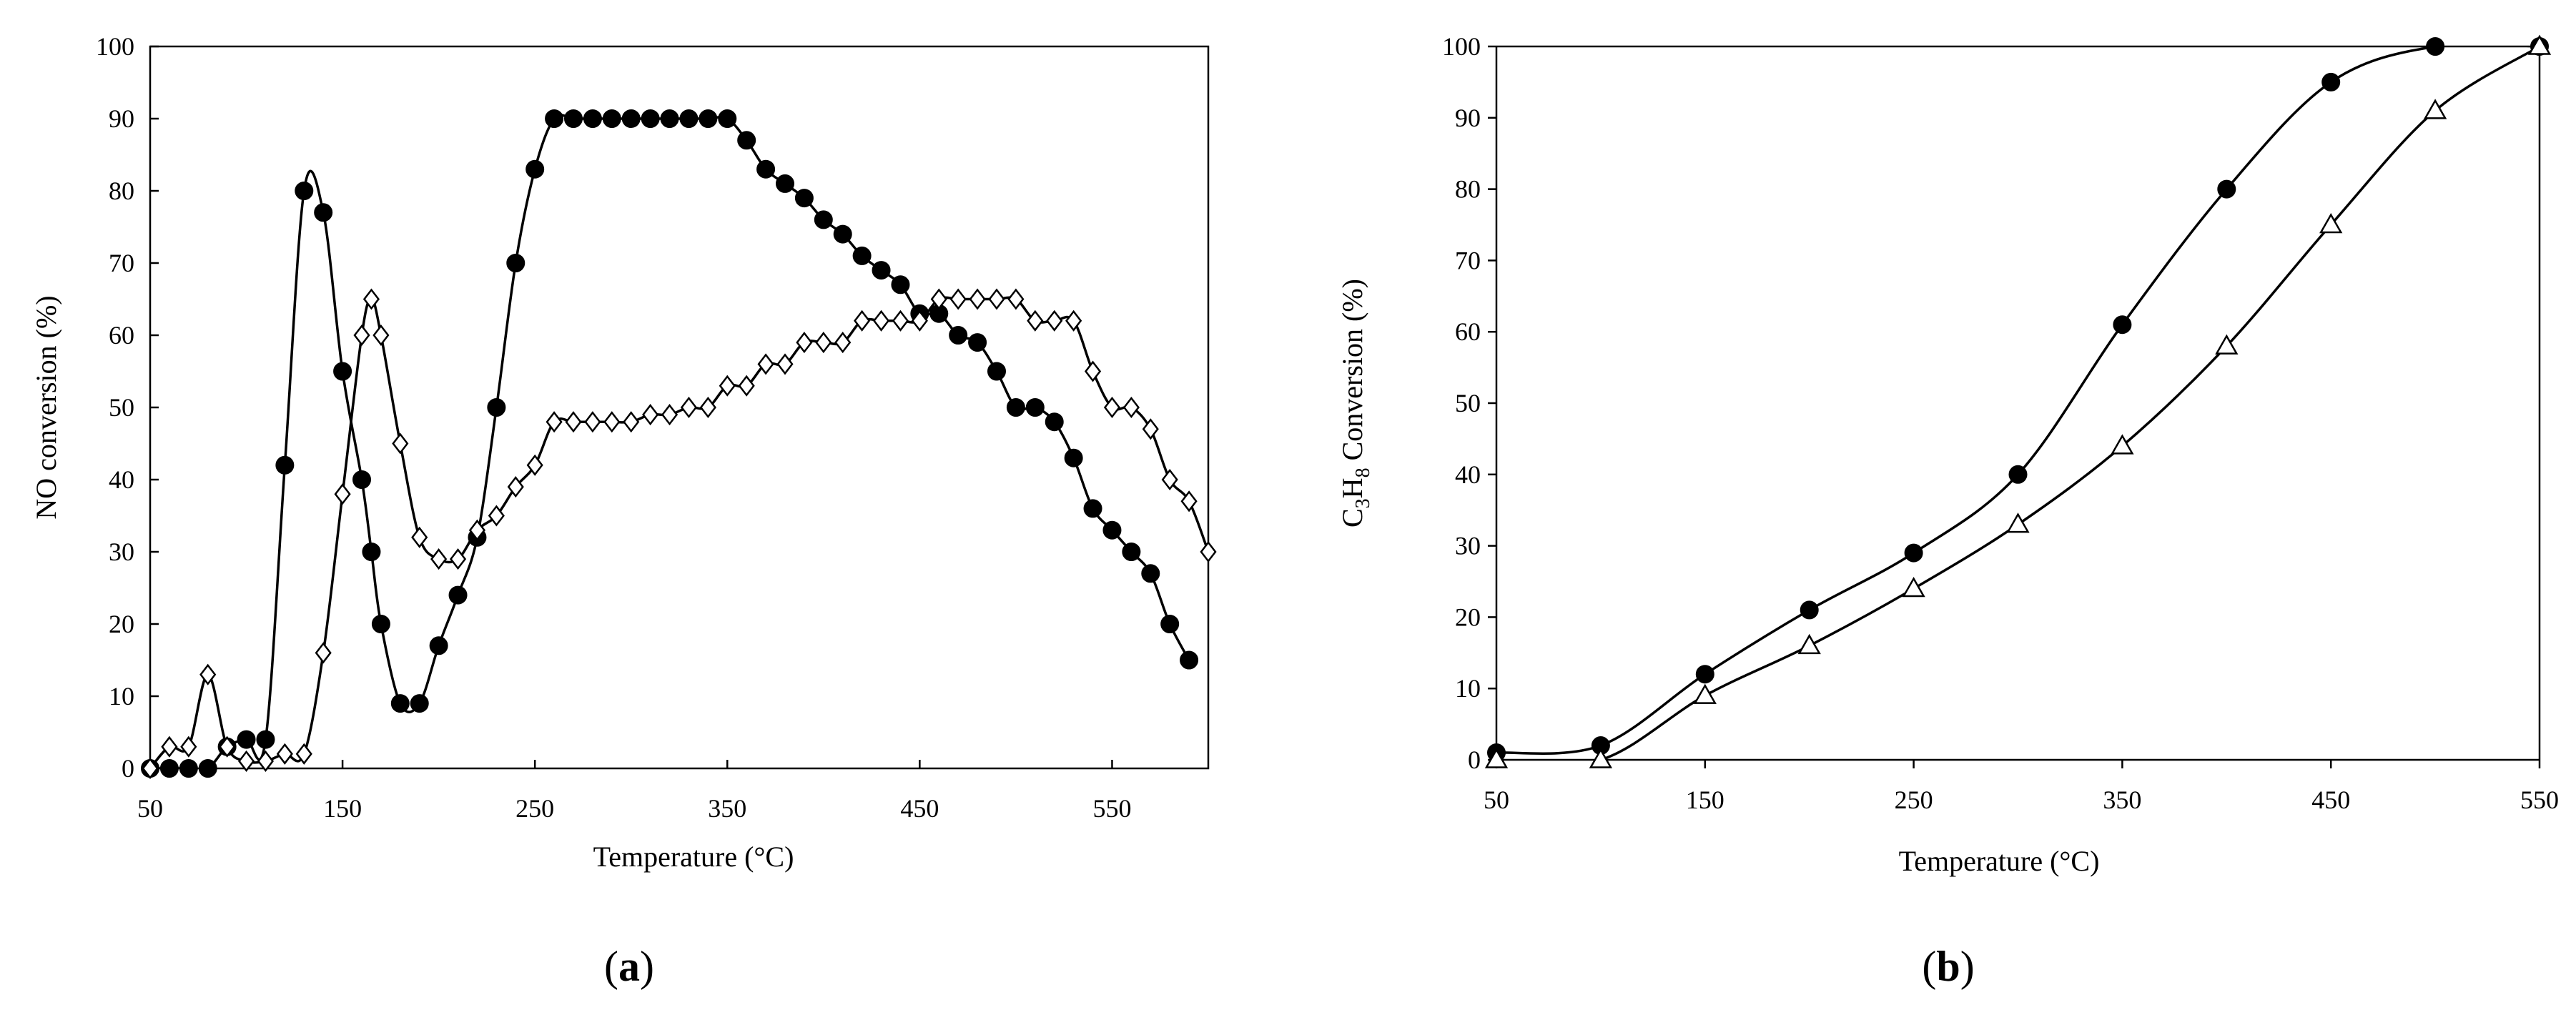 The height and width of the screenshot is (1020, 2576). I want to click on x-axis-title: Temperature (°C), so click(1999, 861).